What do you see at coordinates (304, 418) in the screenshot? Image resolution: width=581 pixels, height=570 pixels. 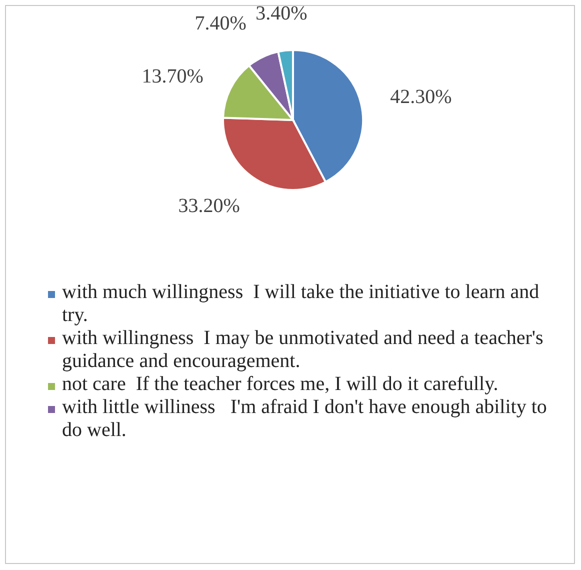 I see `legend-label: with little williness I'm afraid I don't have enough ability to do well.` at bounding box center [304, 418].